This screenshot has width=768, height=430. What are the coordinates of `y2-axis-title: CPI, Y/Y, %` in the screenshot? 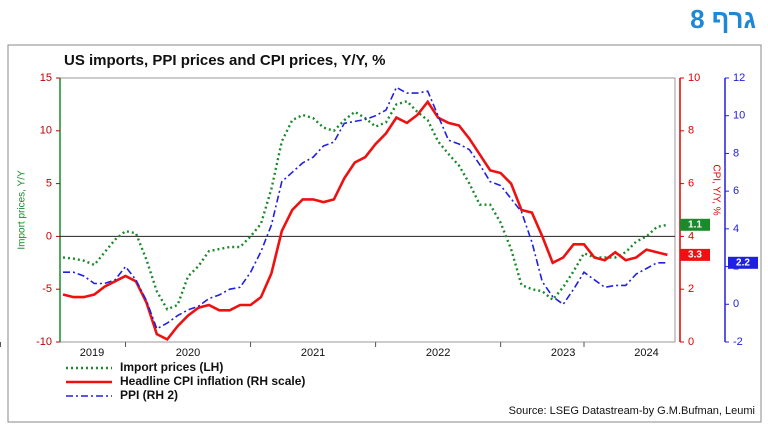 It's located at (715, 189).